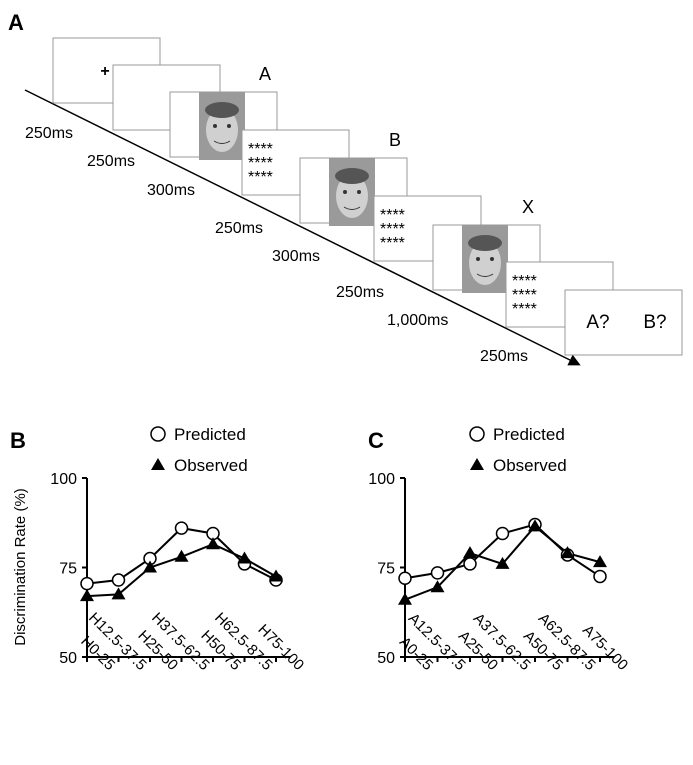 This screenshot has height=765, width=693. I want to click on stimulus-label: X, so click(528, 207).